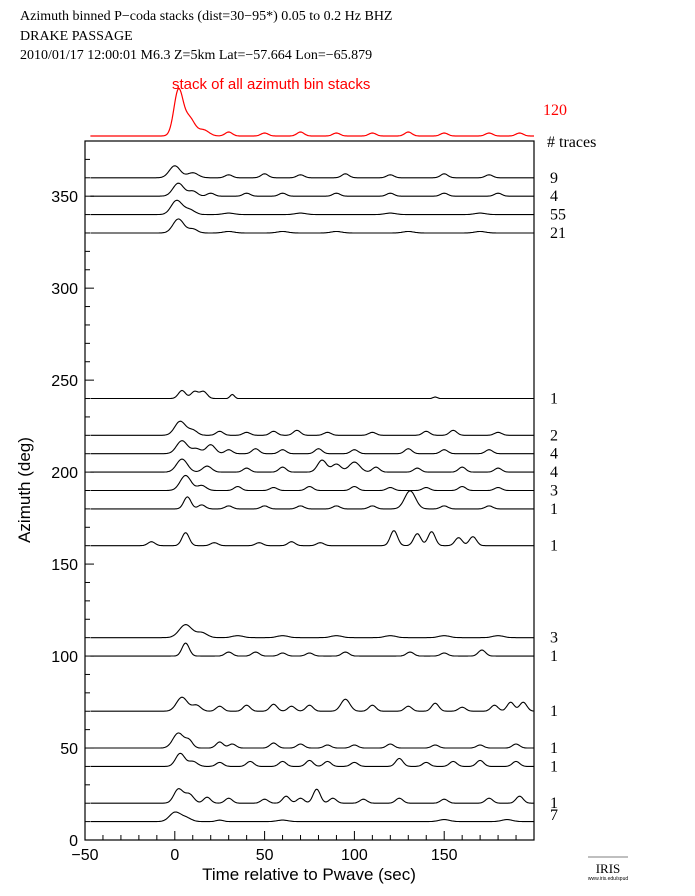  What do you see at coordinates (554, 766) in the screenshot?
I see `trace-count-az-40: 1` at bounding box center [554, 766].